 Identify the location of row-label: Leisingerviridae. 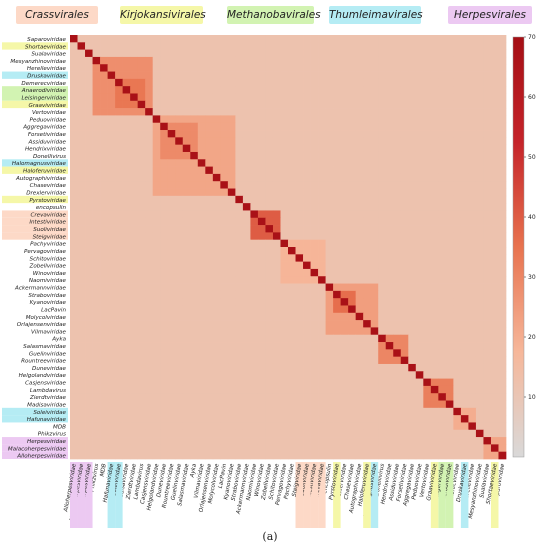
(43, 98).